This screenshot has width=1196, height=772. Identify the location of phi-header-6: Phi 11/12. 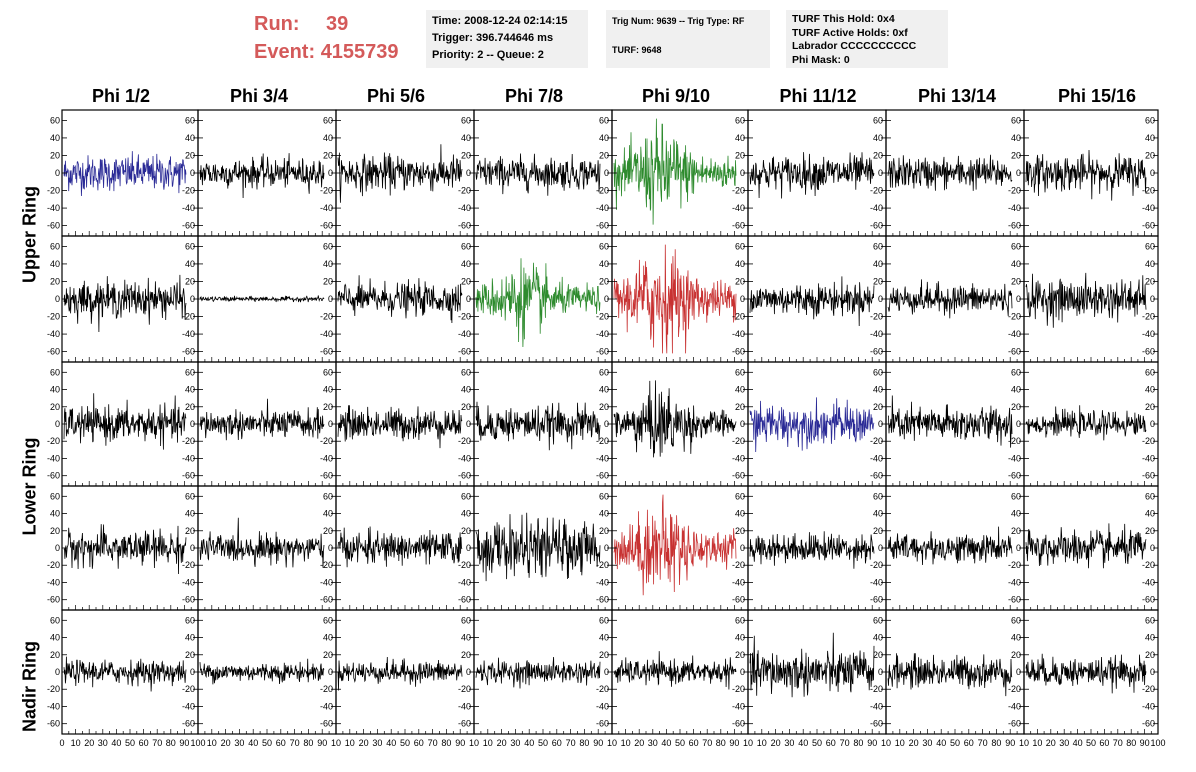
(818, 96).